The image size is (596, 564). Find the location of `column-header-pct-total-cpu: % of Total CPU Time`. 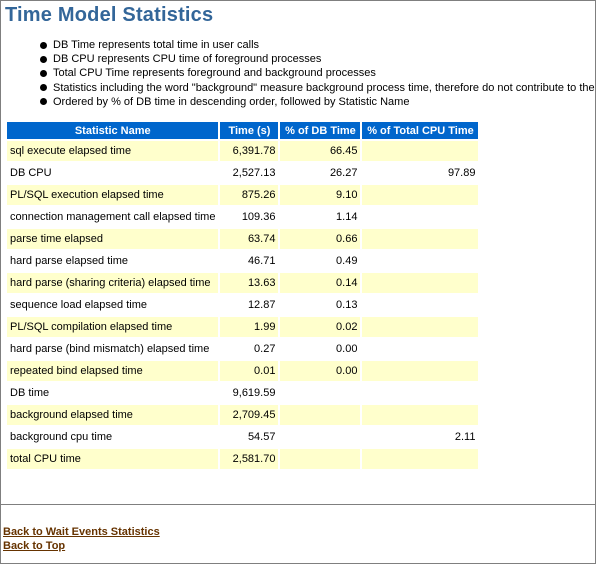

column-header-pct-total-cpu: % of Total CPU Time is located at coordinates (420, 130).